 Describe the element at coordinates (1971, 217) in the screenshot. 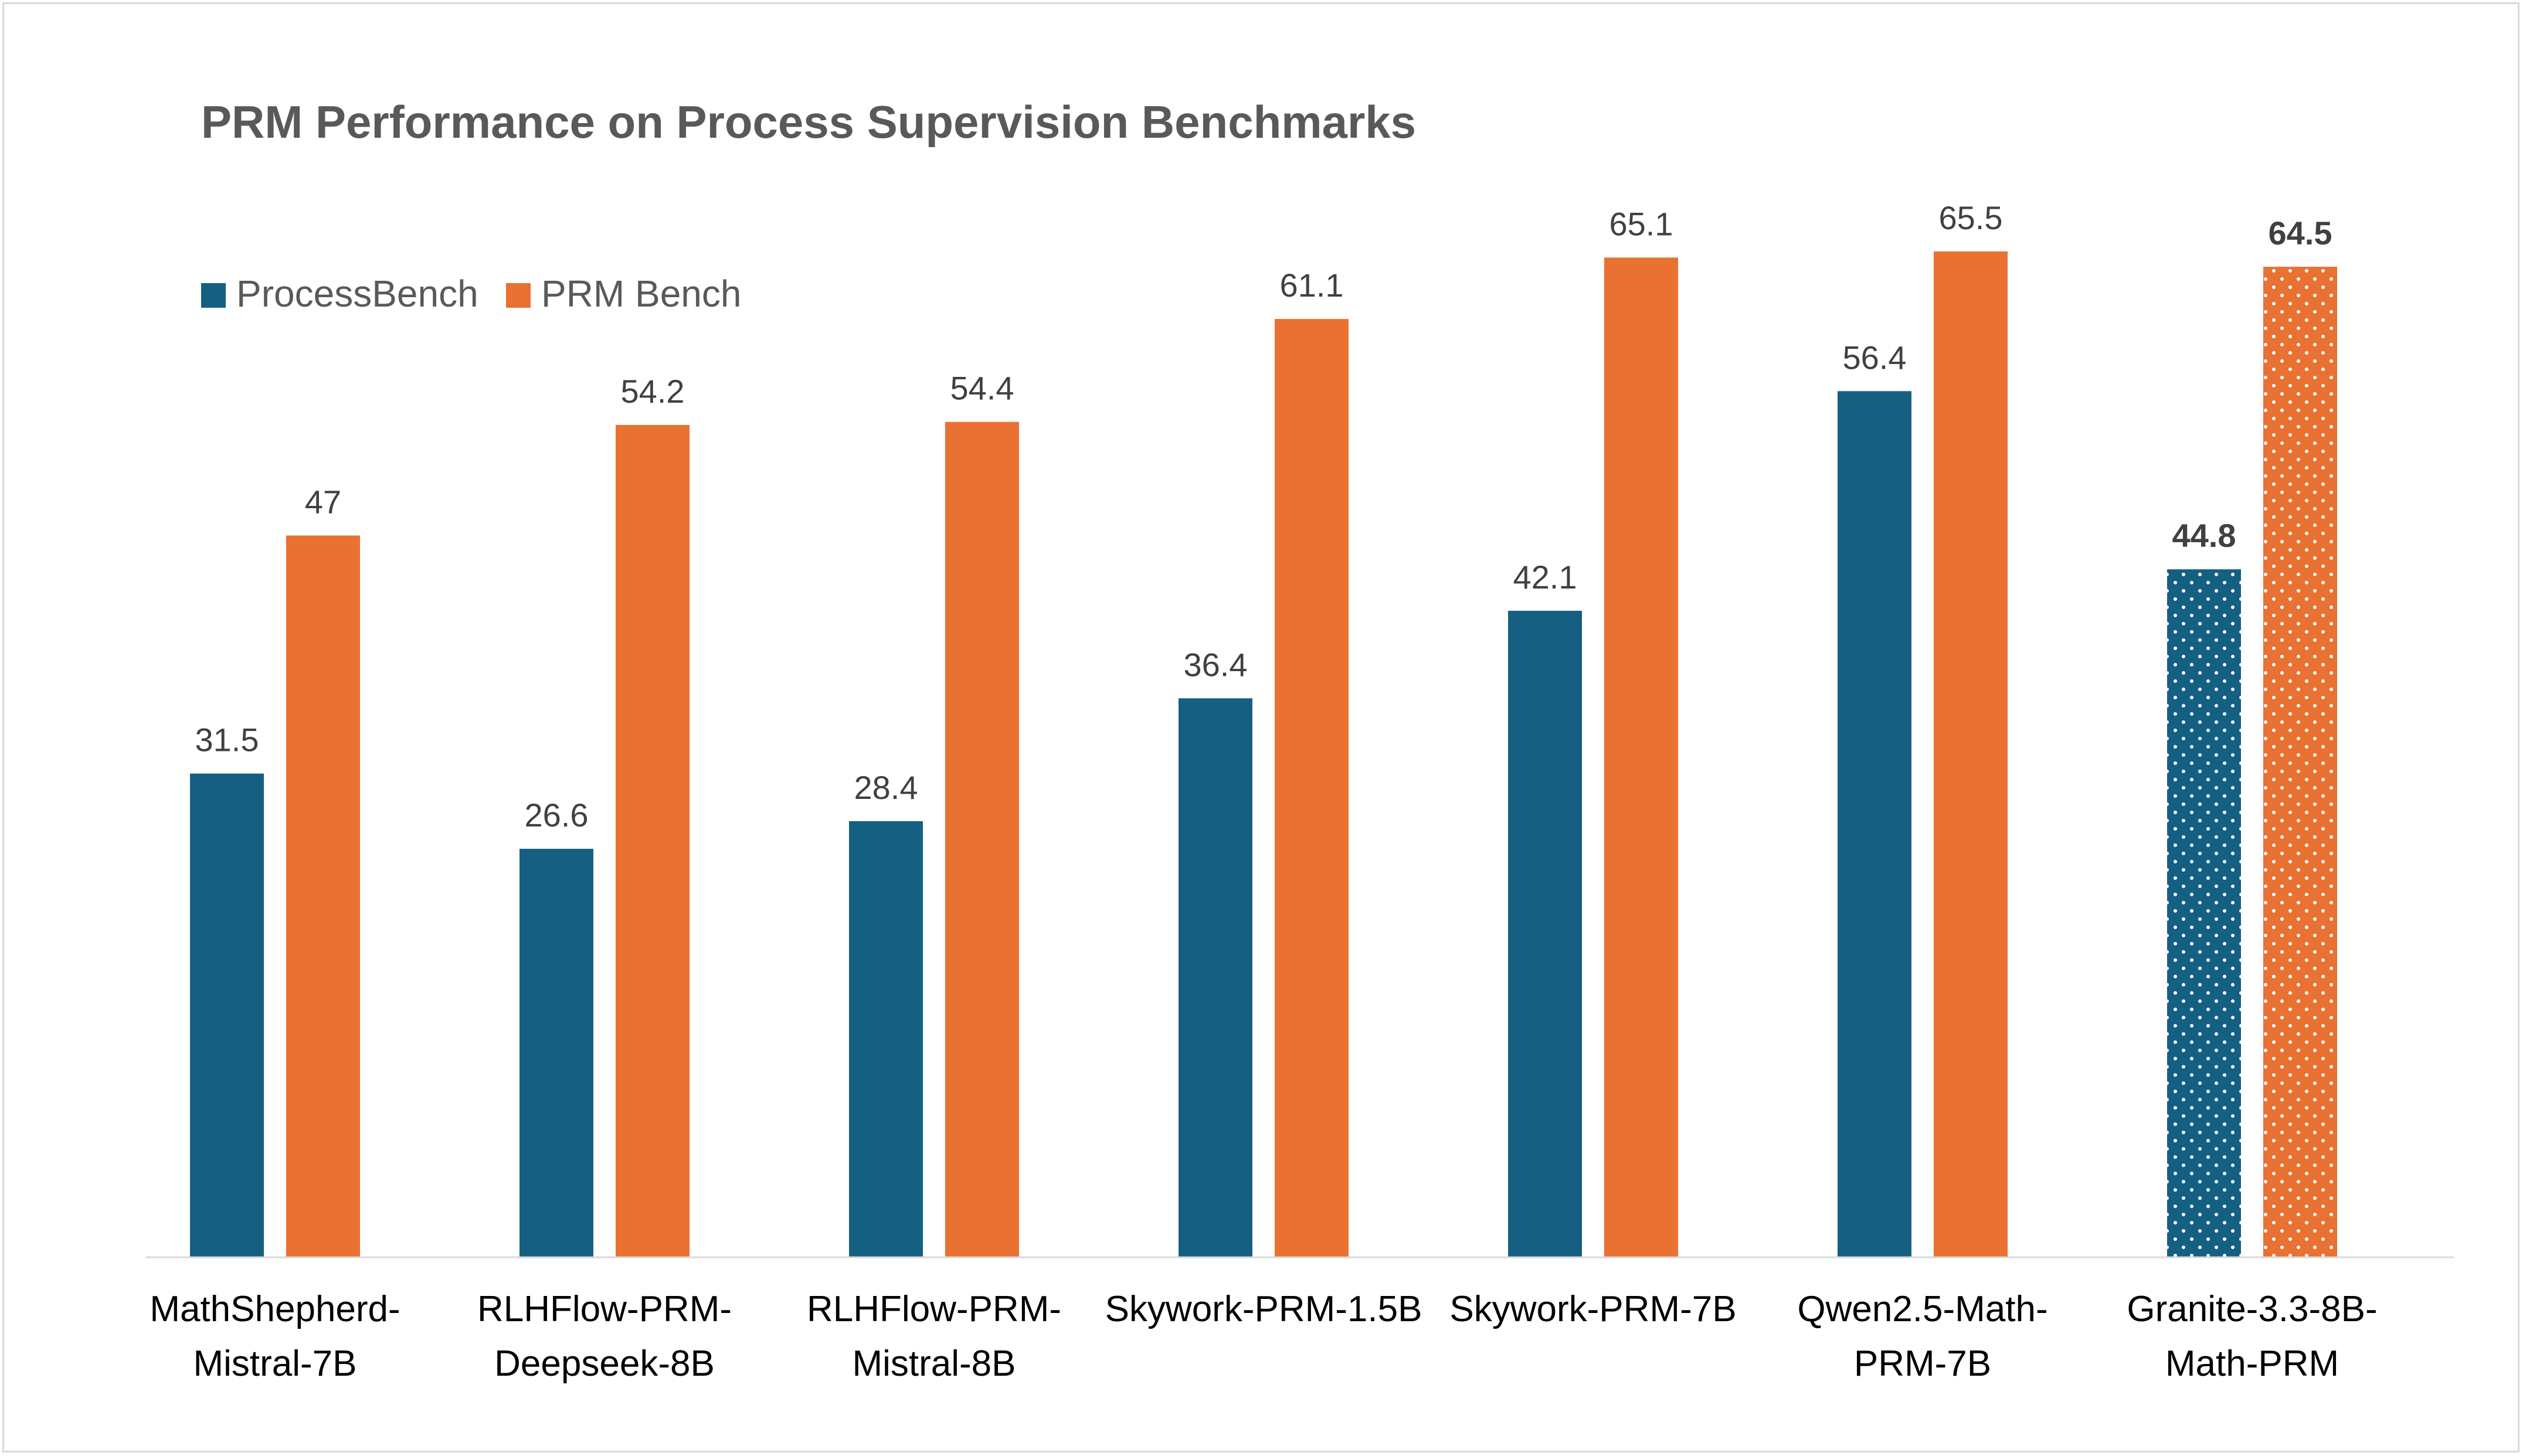

I see `value-label-prm-bench-qwen2-5-math-prm-7b: 65.5` at that location.